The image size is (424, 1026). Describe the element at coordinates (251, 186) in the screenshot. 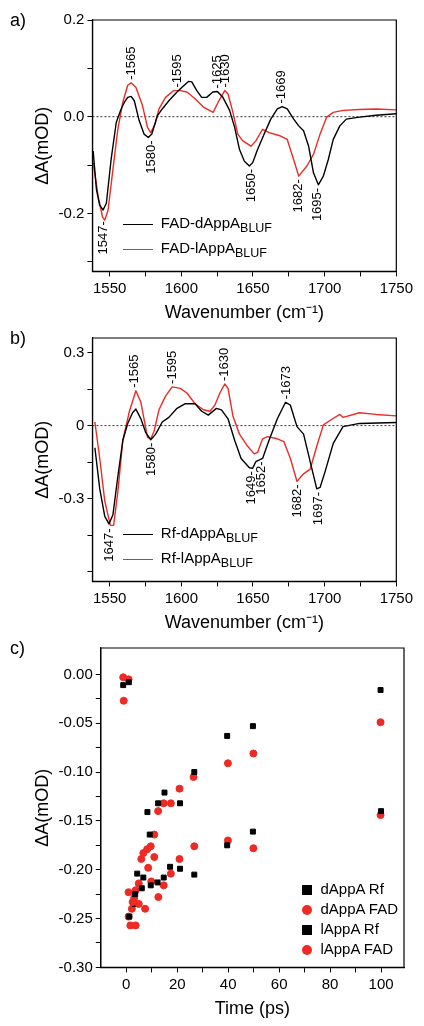

I see `annotation: 1650-` at that location.